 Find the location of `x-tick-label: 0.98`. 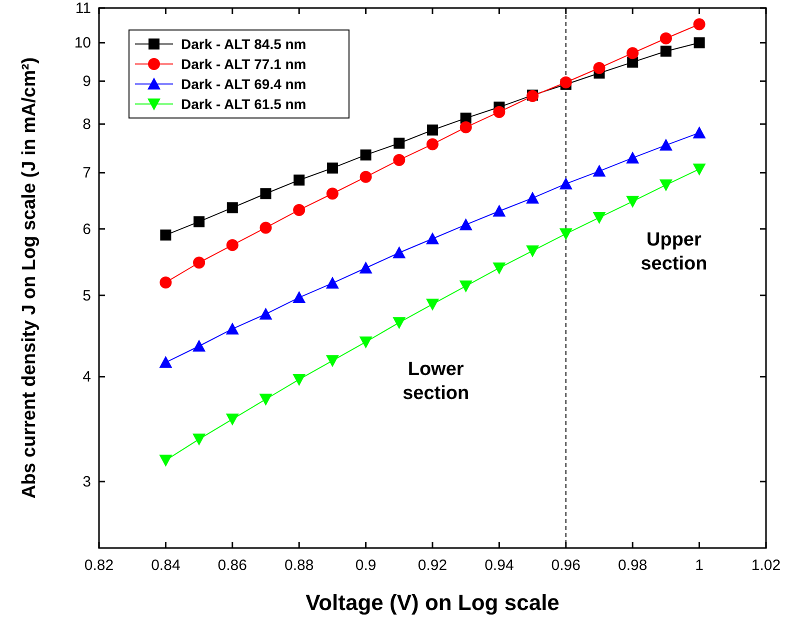

x-tick-label: 0.98 is located at coordinates (633, 565).